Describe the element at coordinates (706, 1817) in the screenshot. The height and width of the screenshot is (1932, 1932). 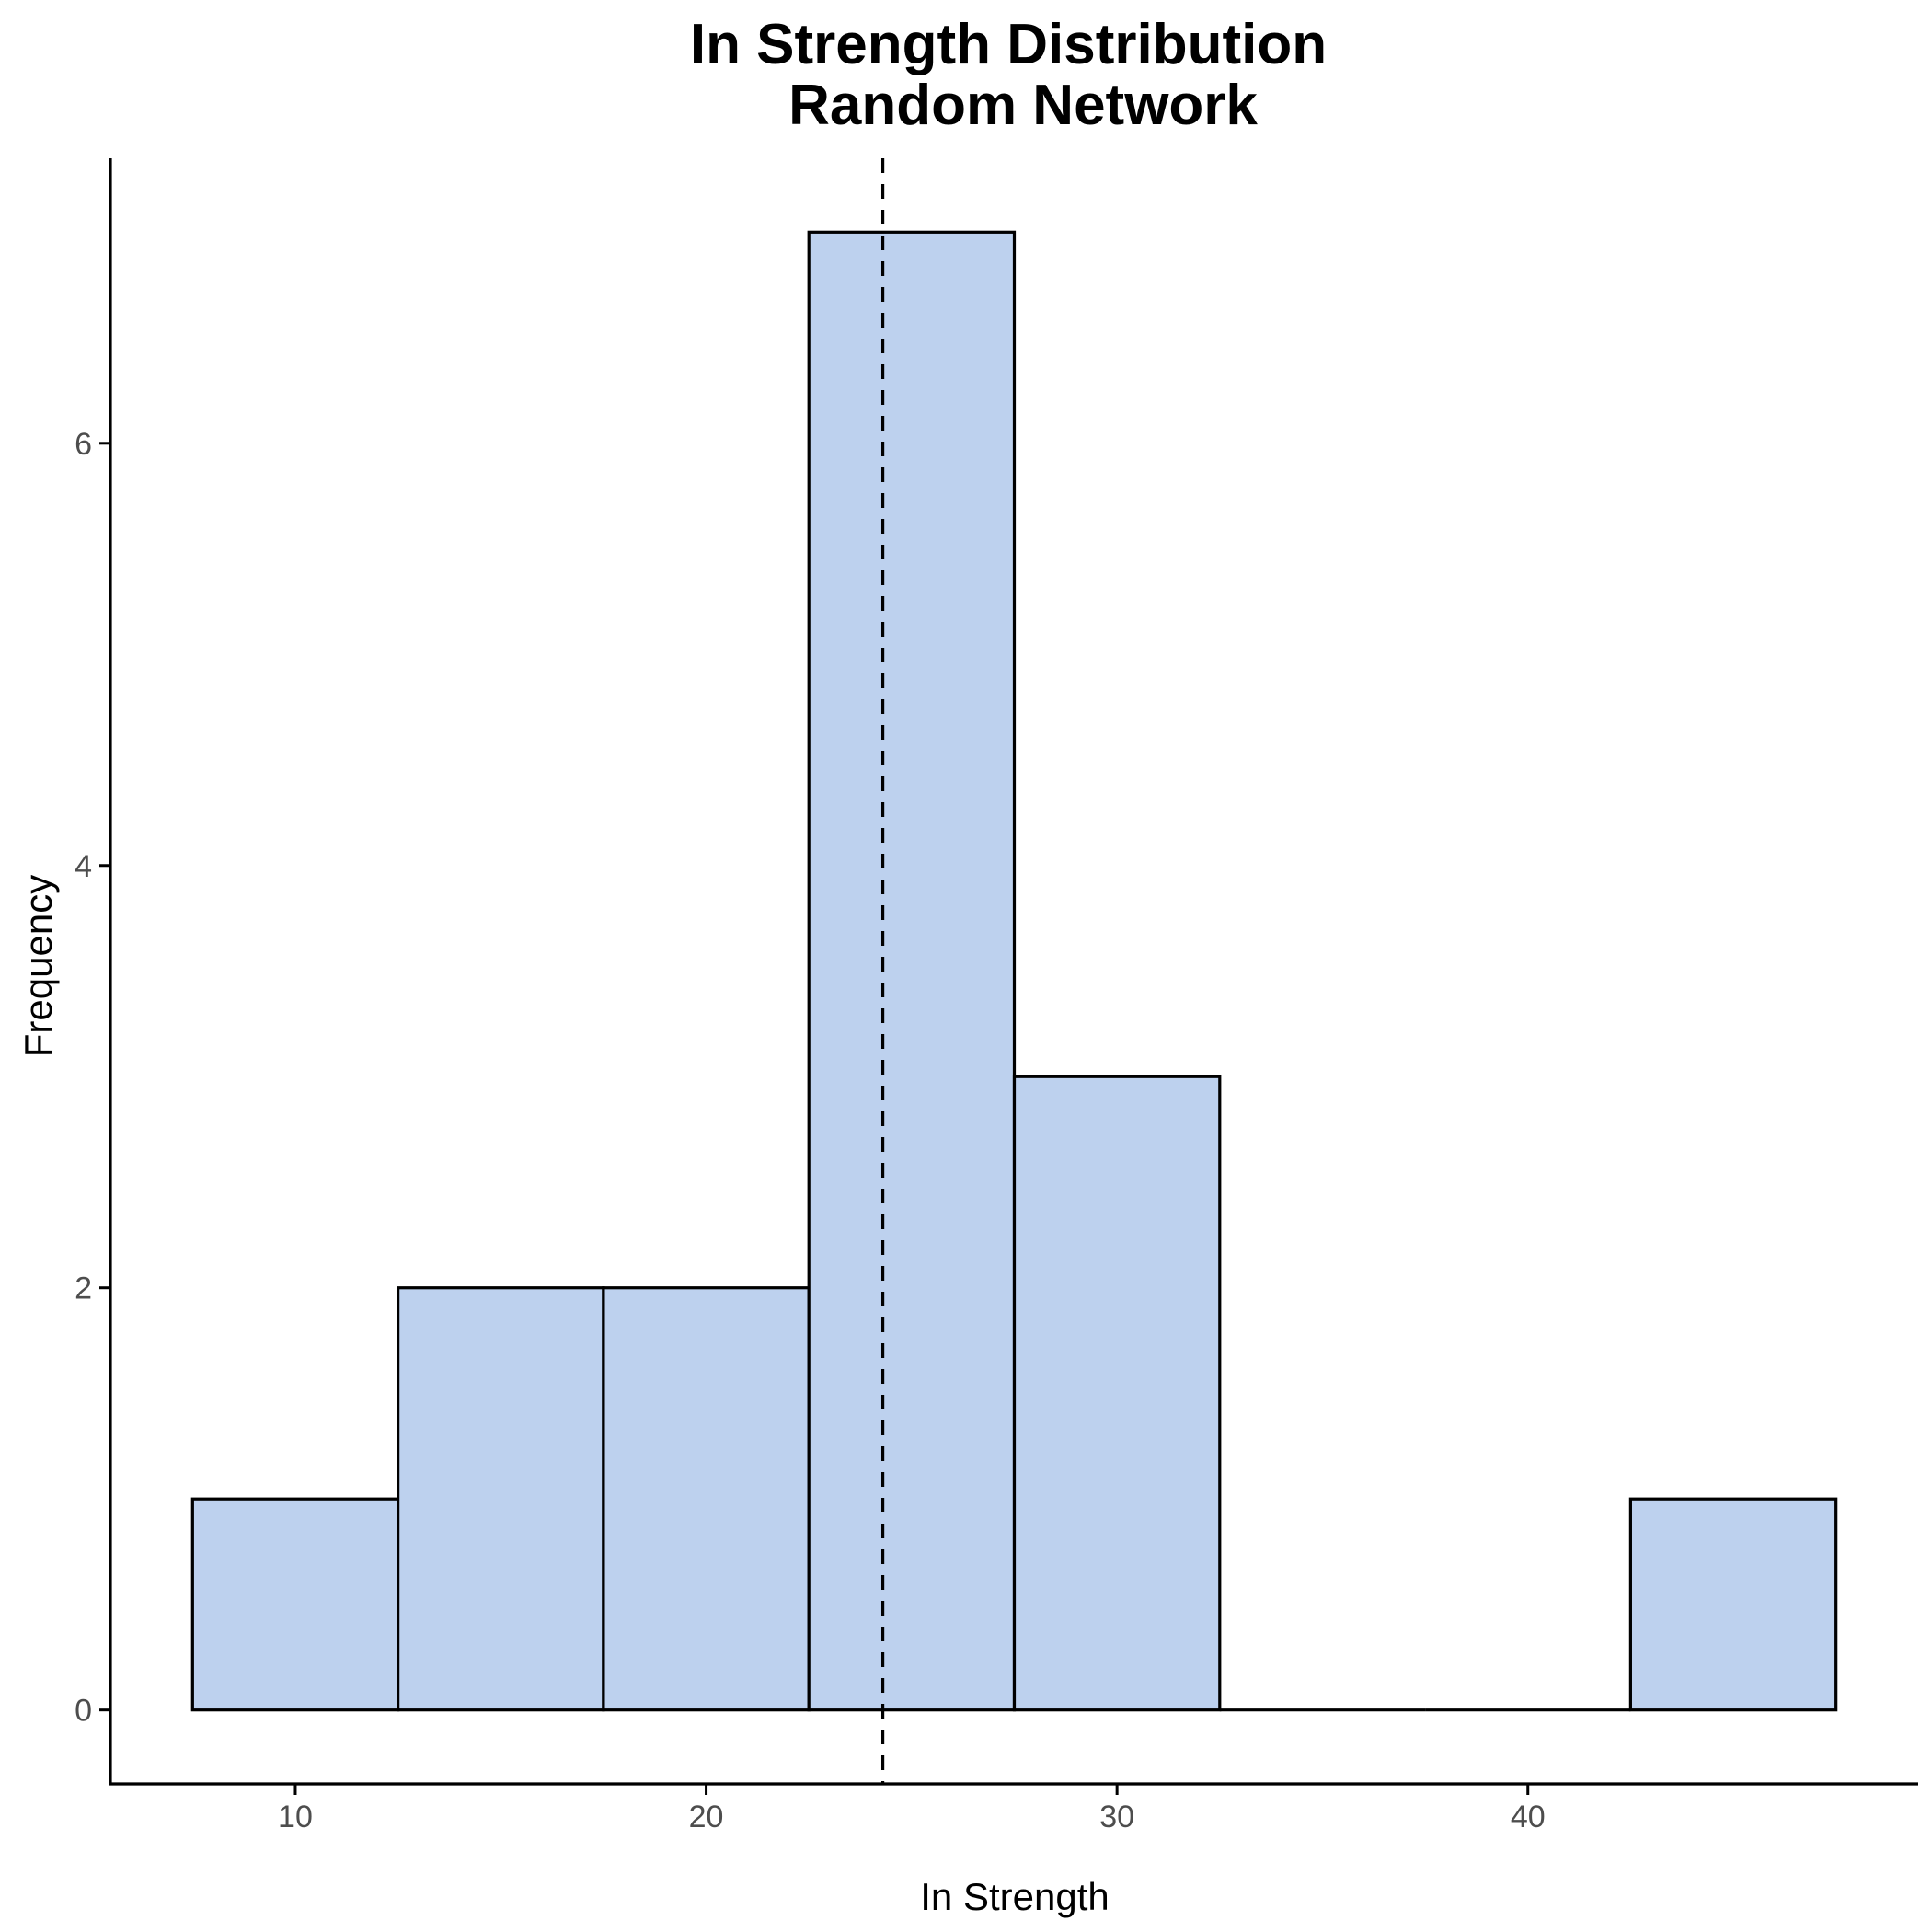
I see `x-tick-label-20: 20` at that location.